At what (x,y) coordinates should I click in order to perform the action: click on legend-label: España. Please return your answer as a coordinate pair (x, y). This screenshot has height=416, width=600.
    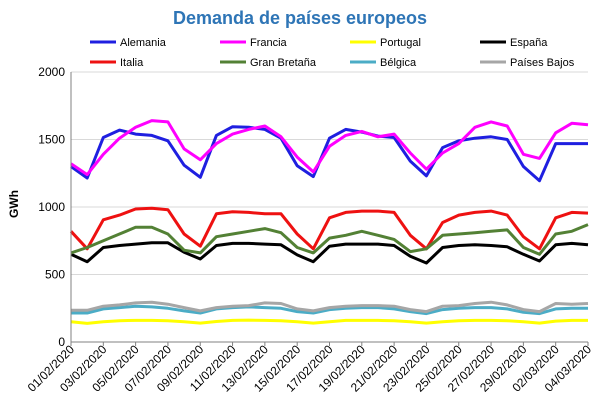
    Looking at the image, I should click on (529, 43).